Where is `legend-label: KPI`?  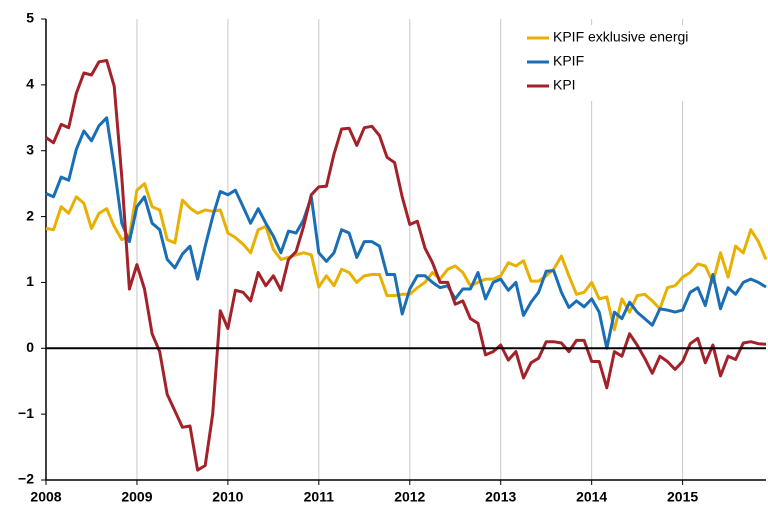 legend-label: KPI is located at coordinates (564, 85).